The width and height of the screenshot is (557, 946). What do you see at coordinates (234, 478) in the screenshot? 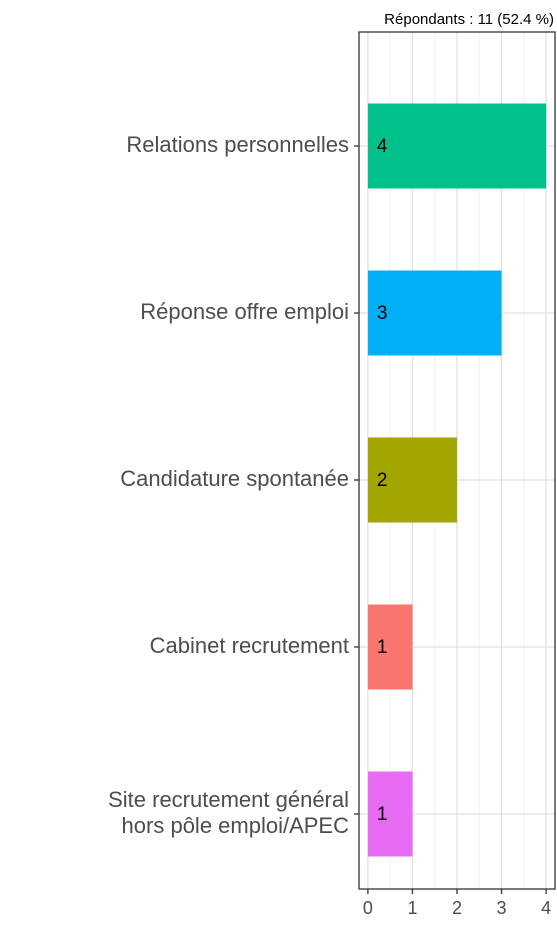
I see `y-tick-label: Candidature spontanée` at bounding box center [234, 478].